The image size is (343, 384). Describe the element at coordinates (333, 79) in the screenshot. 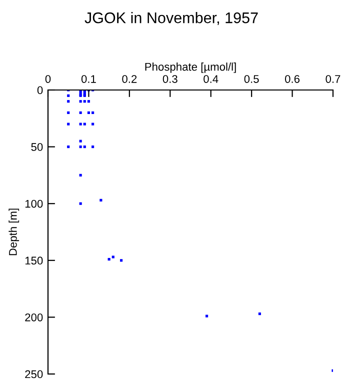

I see `x-tick-label: 0.7` at that location.